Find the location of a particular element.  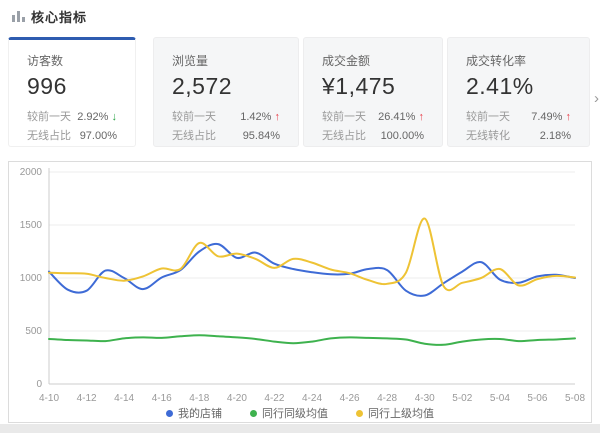

svg-text: 4-26 is located at coordinates (350, 398).